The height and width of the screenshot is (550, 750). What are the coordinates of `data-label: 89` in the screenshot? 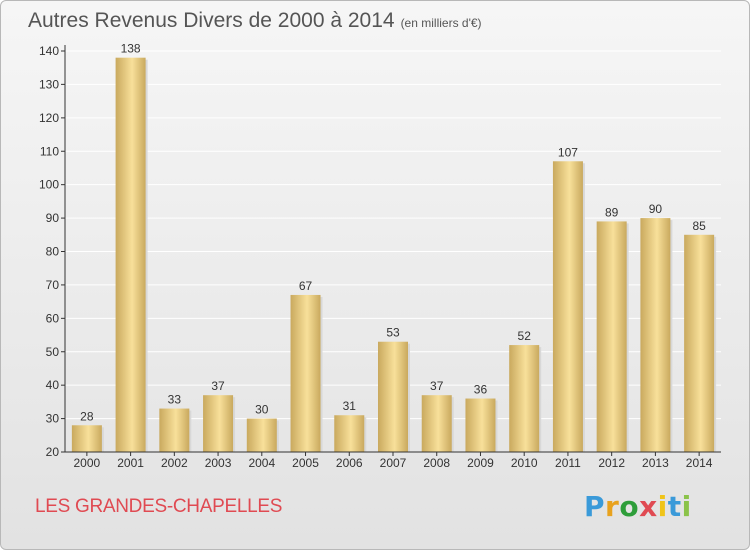 It's located at (612, 212).